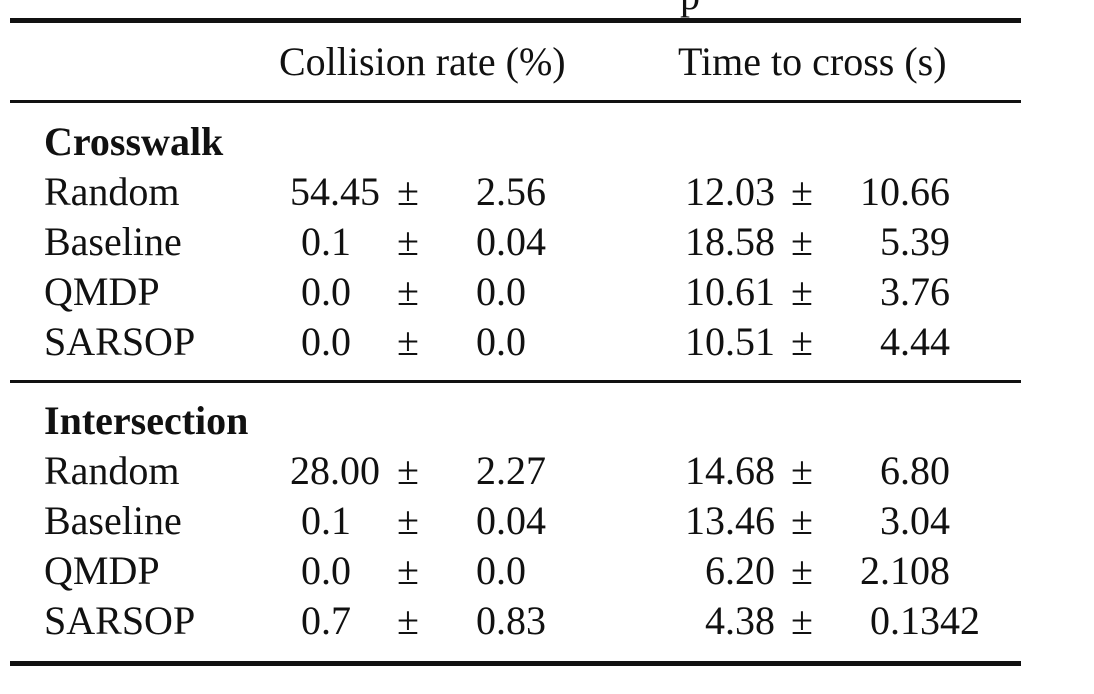 This screenshot has height=694, width=1094. Describe the element at coordinates (740, 620) in the screenshot. I see `time-mean: 4.38` at that location.